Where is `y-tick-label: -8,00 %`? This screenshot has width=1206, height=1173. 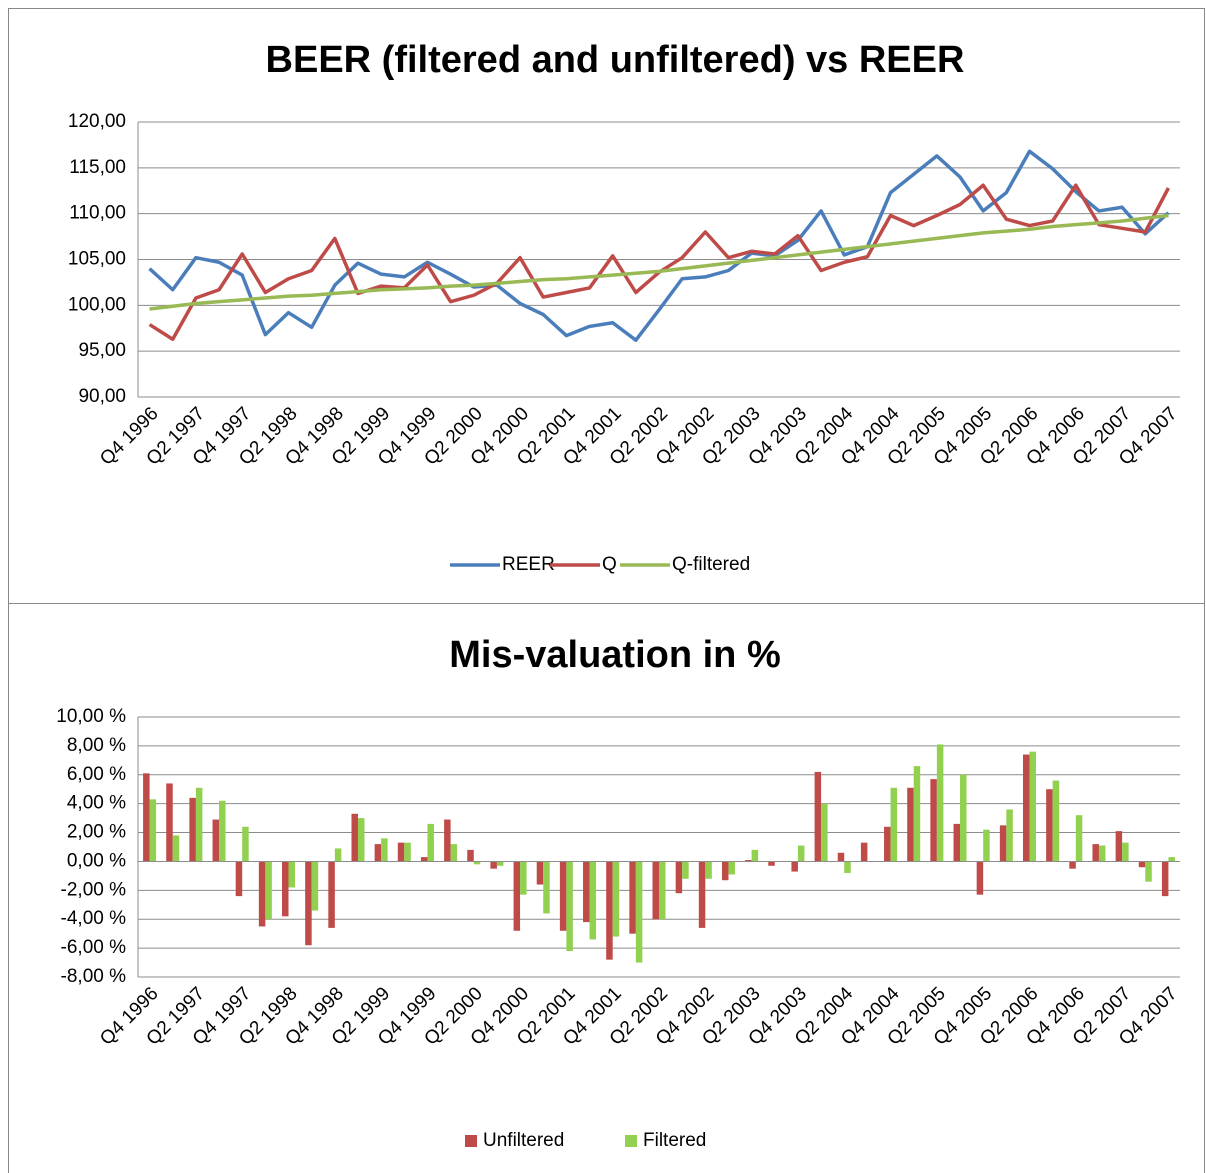 y-tick-label: -8,00 % is located at coordinates (94, 976).